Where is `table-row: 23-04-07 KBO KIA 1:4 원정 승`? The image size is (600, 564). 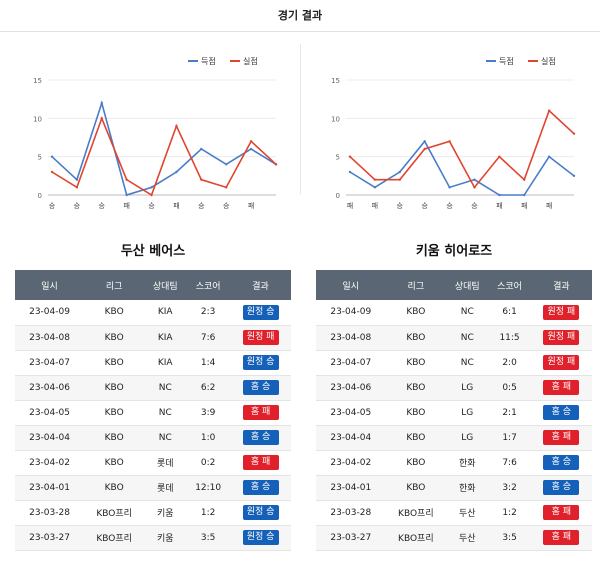 table-row: 23-04-07 KBO KIA 1:4 원정 승 is located at coordinates (153, 363).